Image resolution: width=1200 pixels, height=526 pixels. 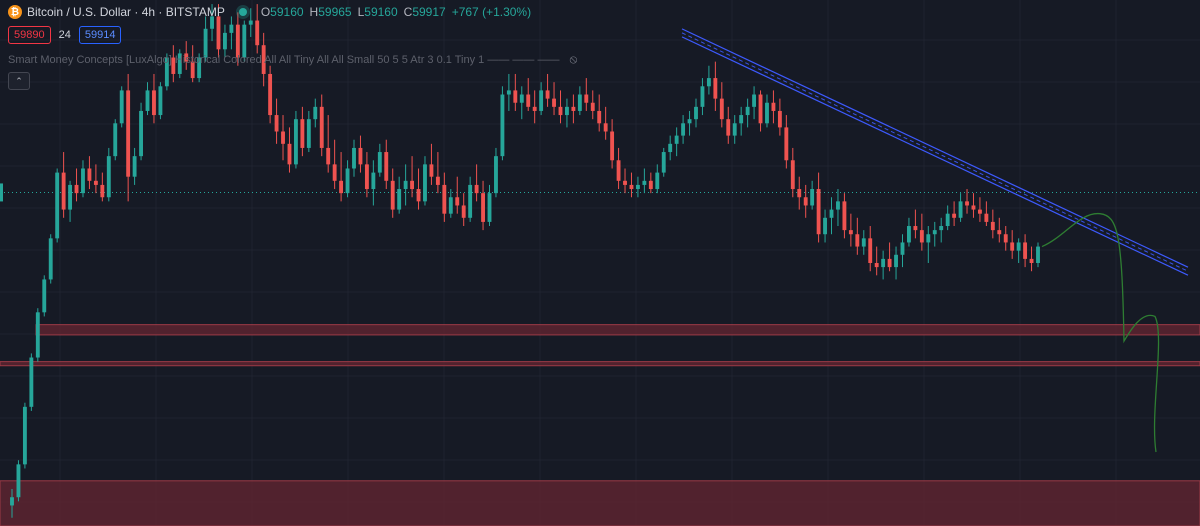 I want to click on sell-button: 59890, so click(x=29, y=35).